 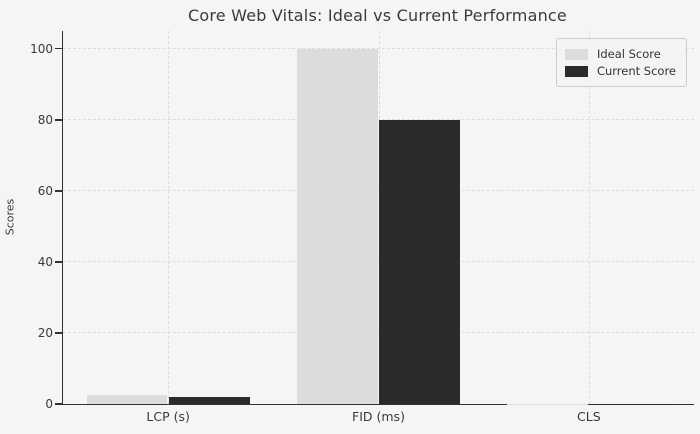 What do you see at coordinates (45, 332) in the screenshot?
I see `y-tick-label: 20` at bounding box center [45, 332].